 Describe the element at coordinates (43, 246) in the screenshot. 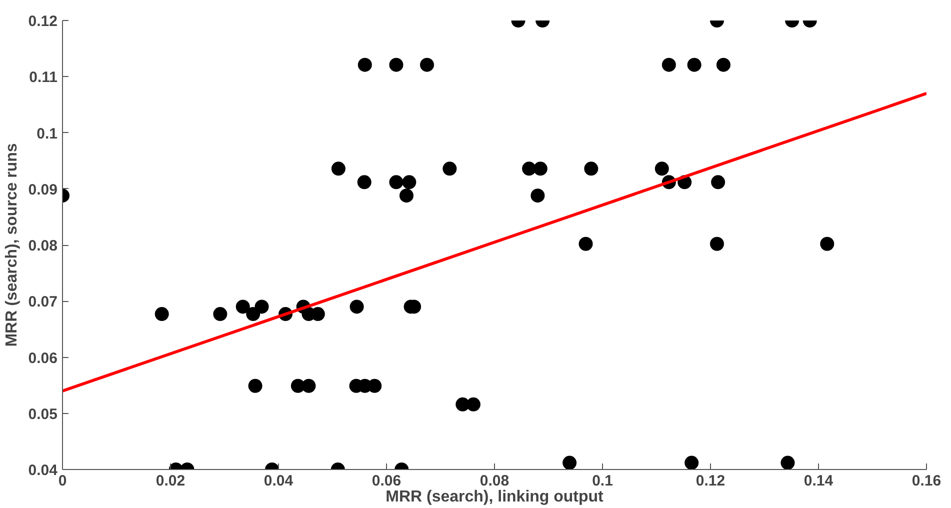

I see `y-tick-label: 0.08` at that location.